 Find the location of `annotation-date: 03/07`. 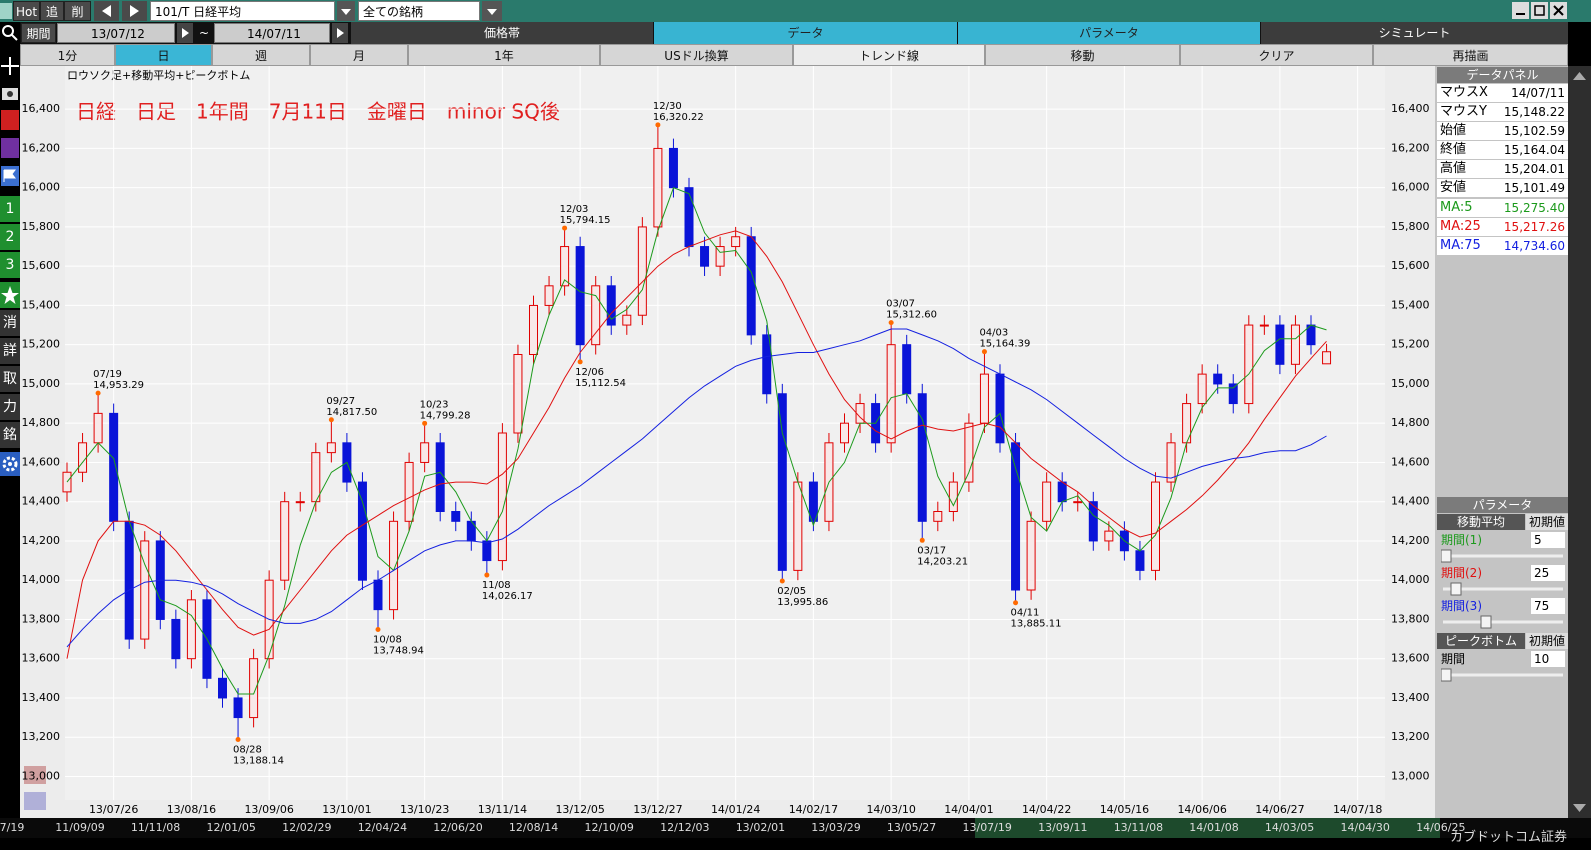

annotation-date: 03/07 is located at coordinates (900, 304).